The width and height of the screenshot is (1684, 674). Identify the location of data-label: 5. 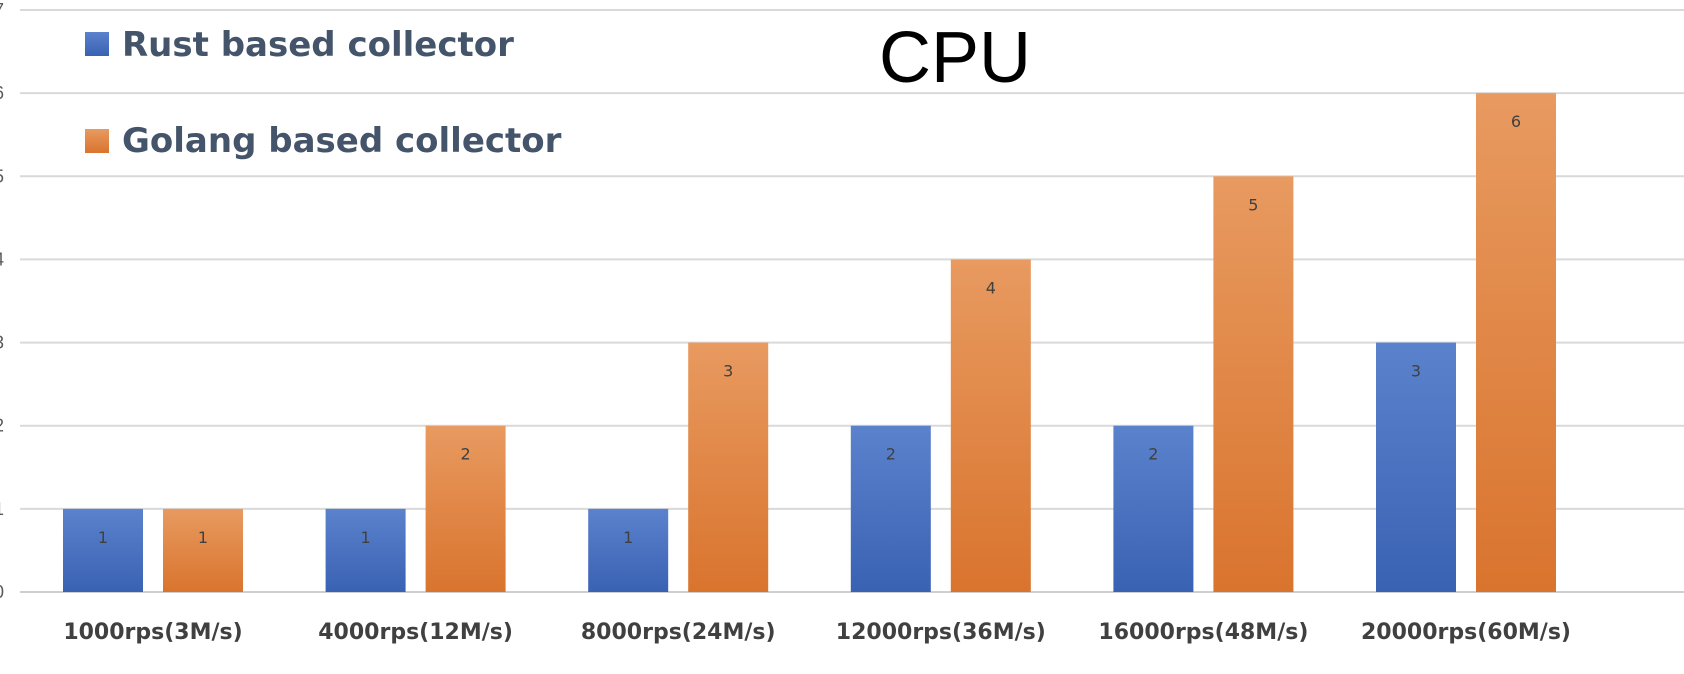
(1253, 204).